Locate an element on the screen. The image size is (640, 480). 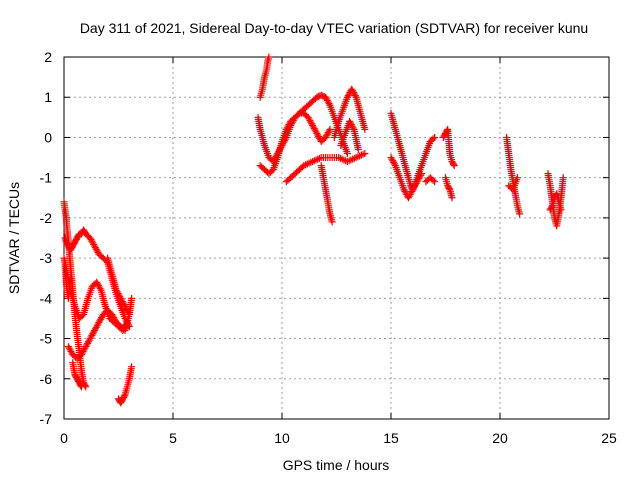
x-tick-labels: 0 5 10 15 20 25 is located at coordinates (338, 438).